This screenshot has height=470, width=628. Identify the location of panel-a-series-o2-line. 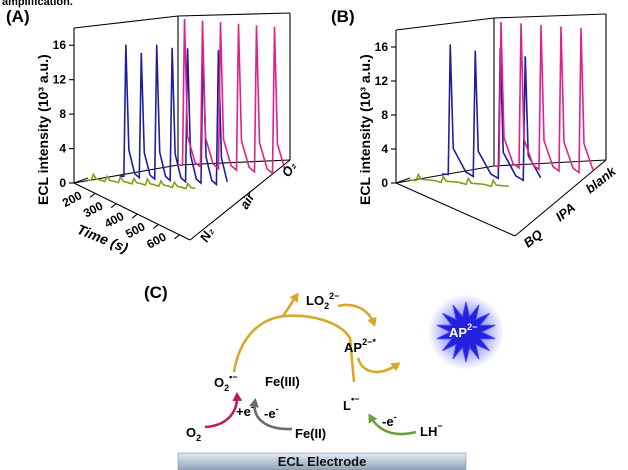
(231, 97).